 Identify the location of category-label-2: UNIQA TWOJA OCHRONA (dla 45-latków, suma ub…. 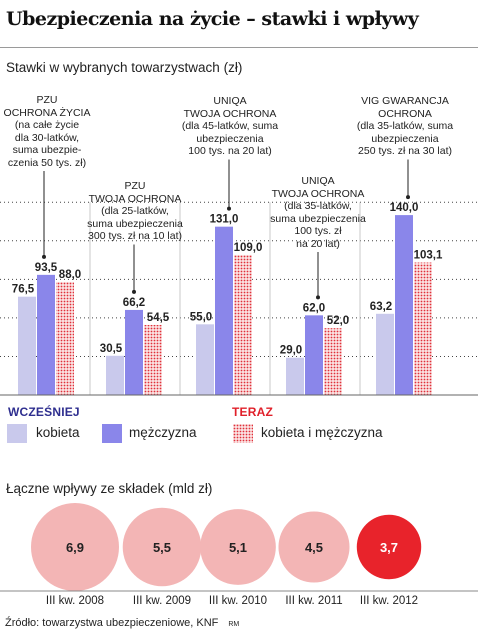
(230, 126).